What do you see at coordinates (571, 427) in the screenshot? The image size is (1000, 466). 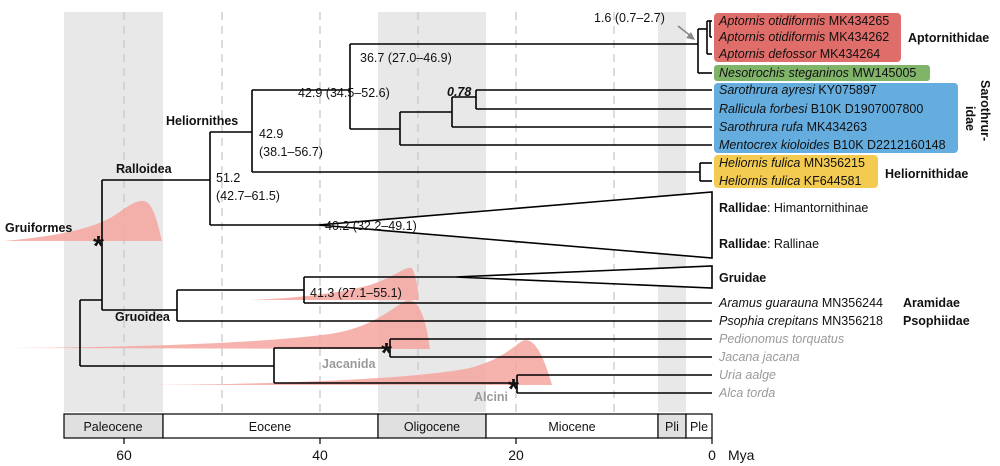 I see `epoch-miocene: Miocene` at bounding box center [571, 427].